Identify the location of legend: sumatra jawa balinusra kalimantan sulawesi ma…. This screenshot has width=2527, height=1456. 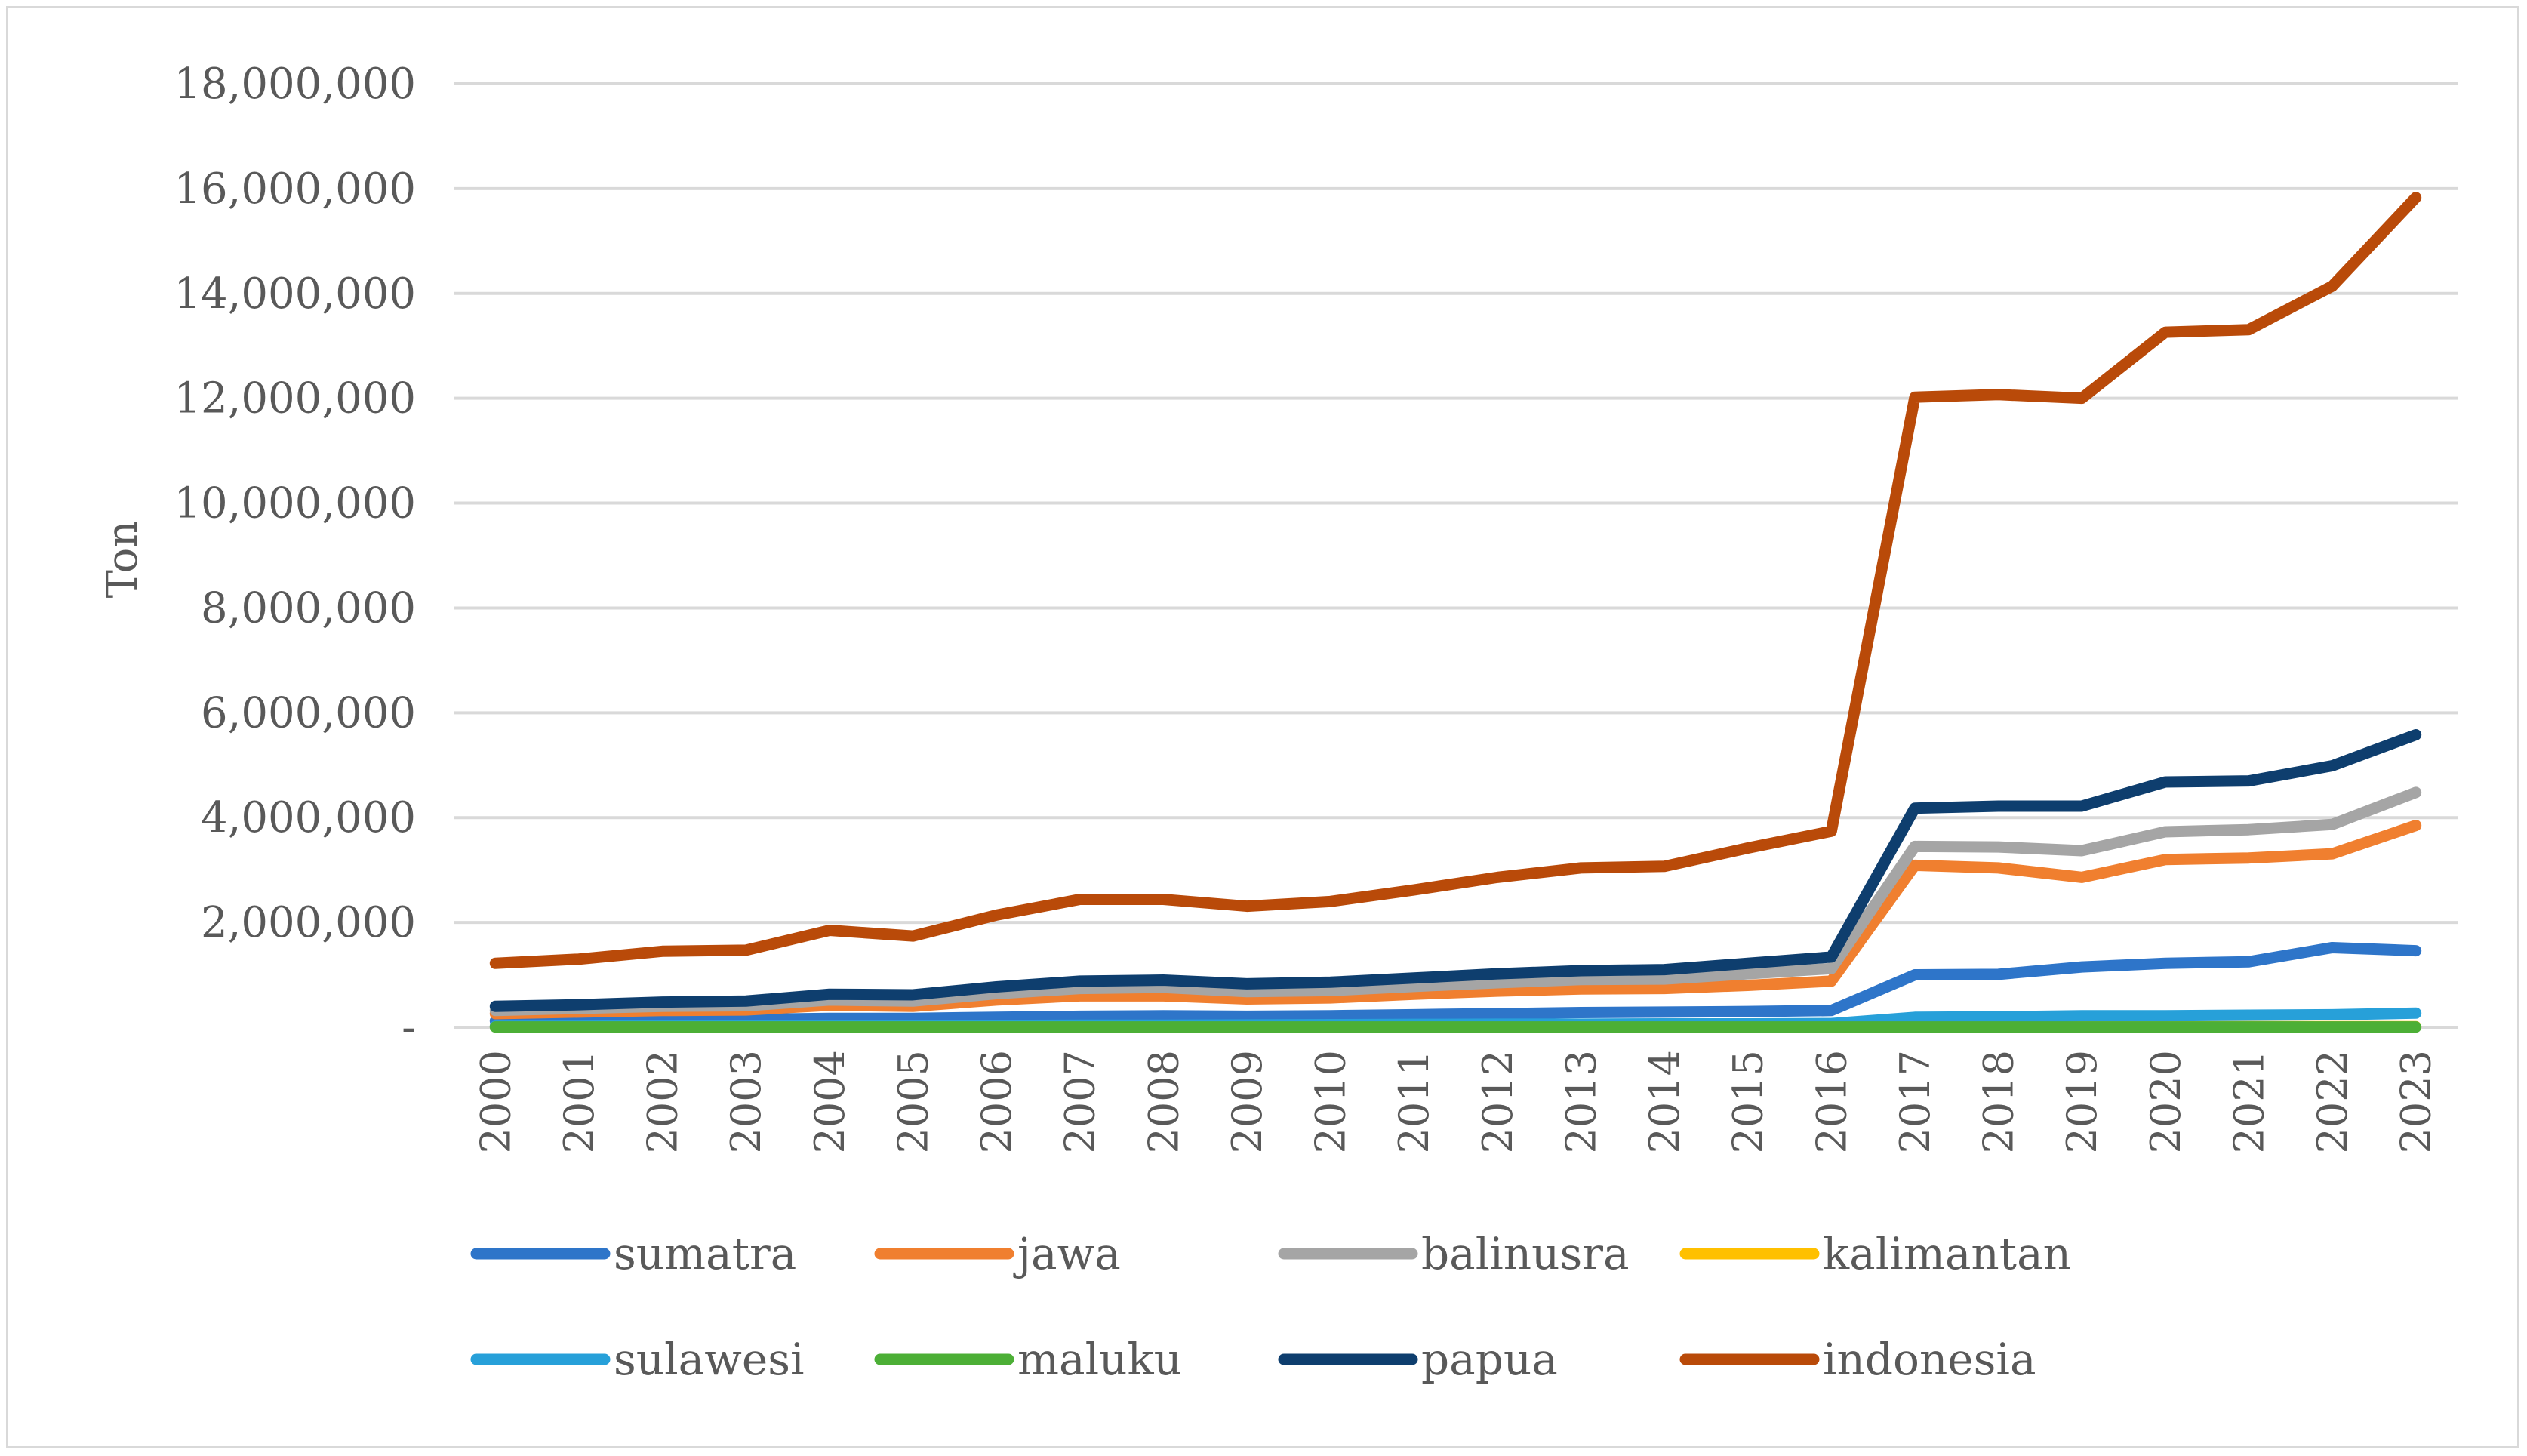
(1270, 1306).